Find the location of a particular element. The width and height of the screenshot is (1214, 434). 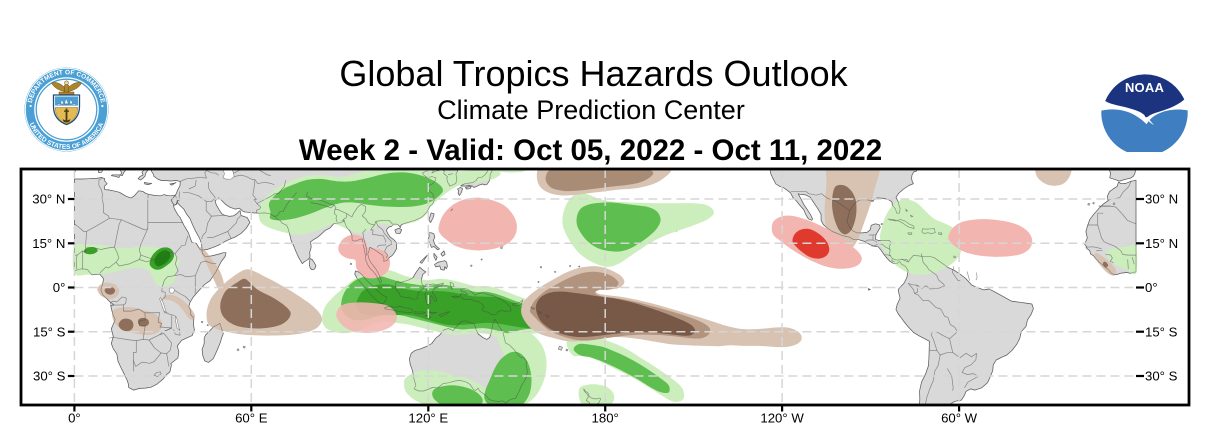

svg-text: 60° E is located at coordinates (251, 418).